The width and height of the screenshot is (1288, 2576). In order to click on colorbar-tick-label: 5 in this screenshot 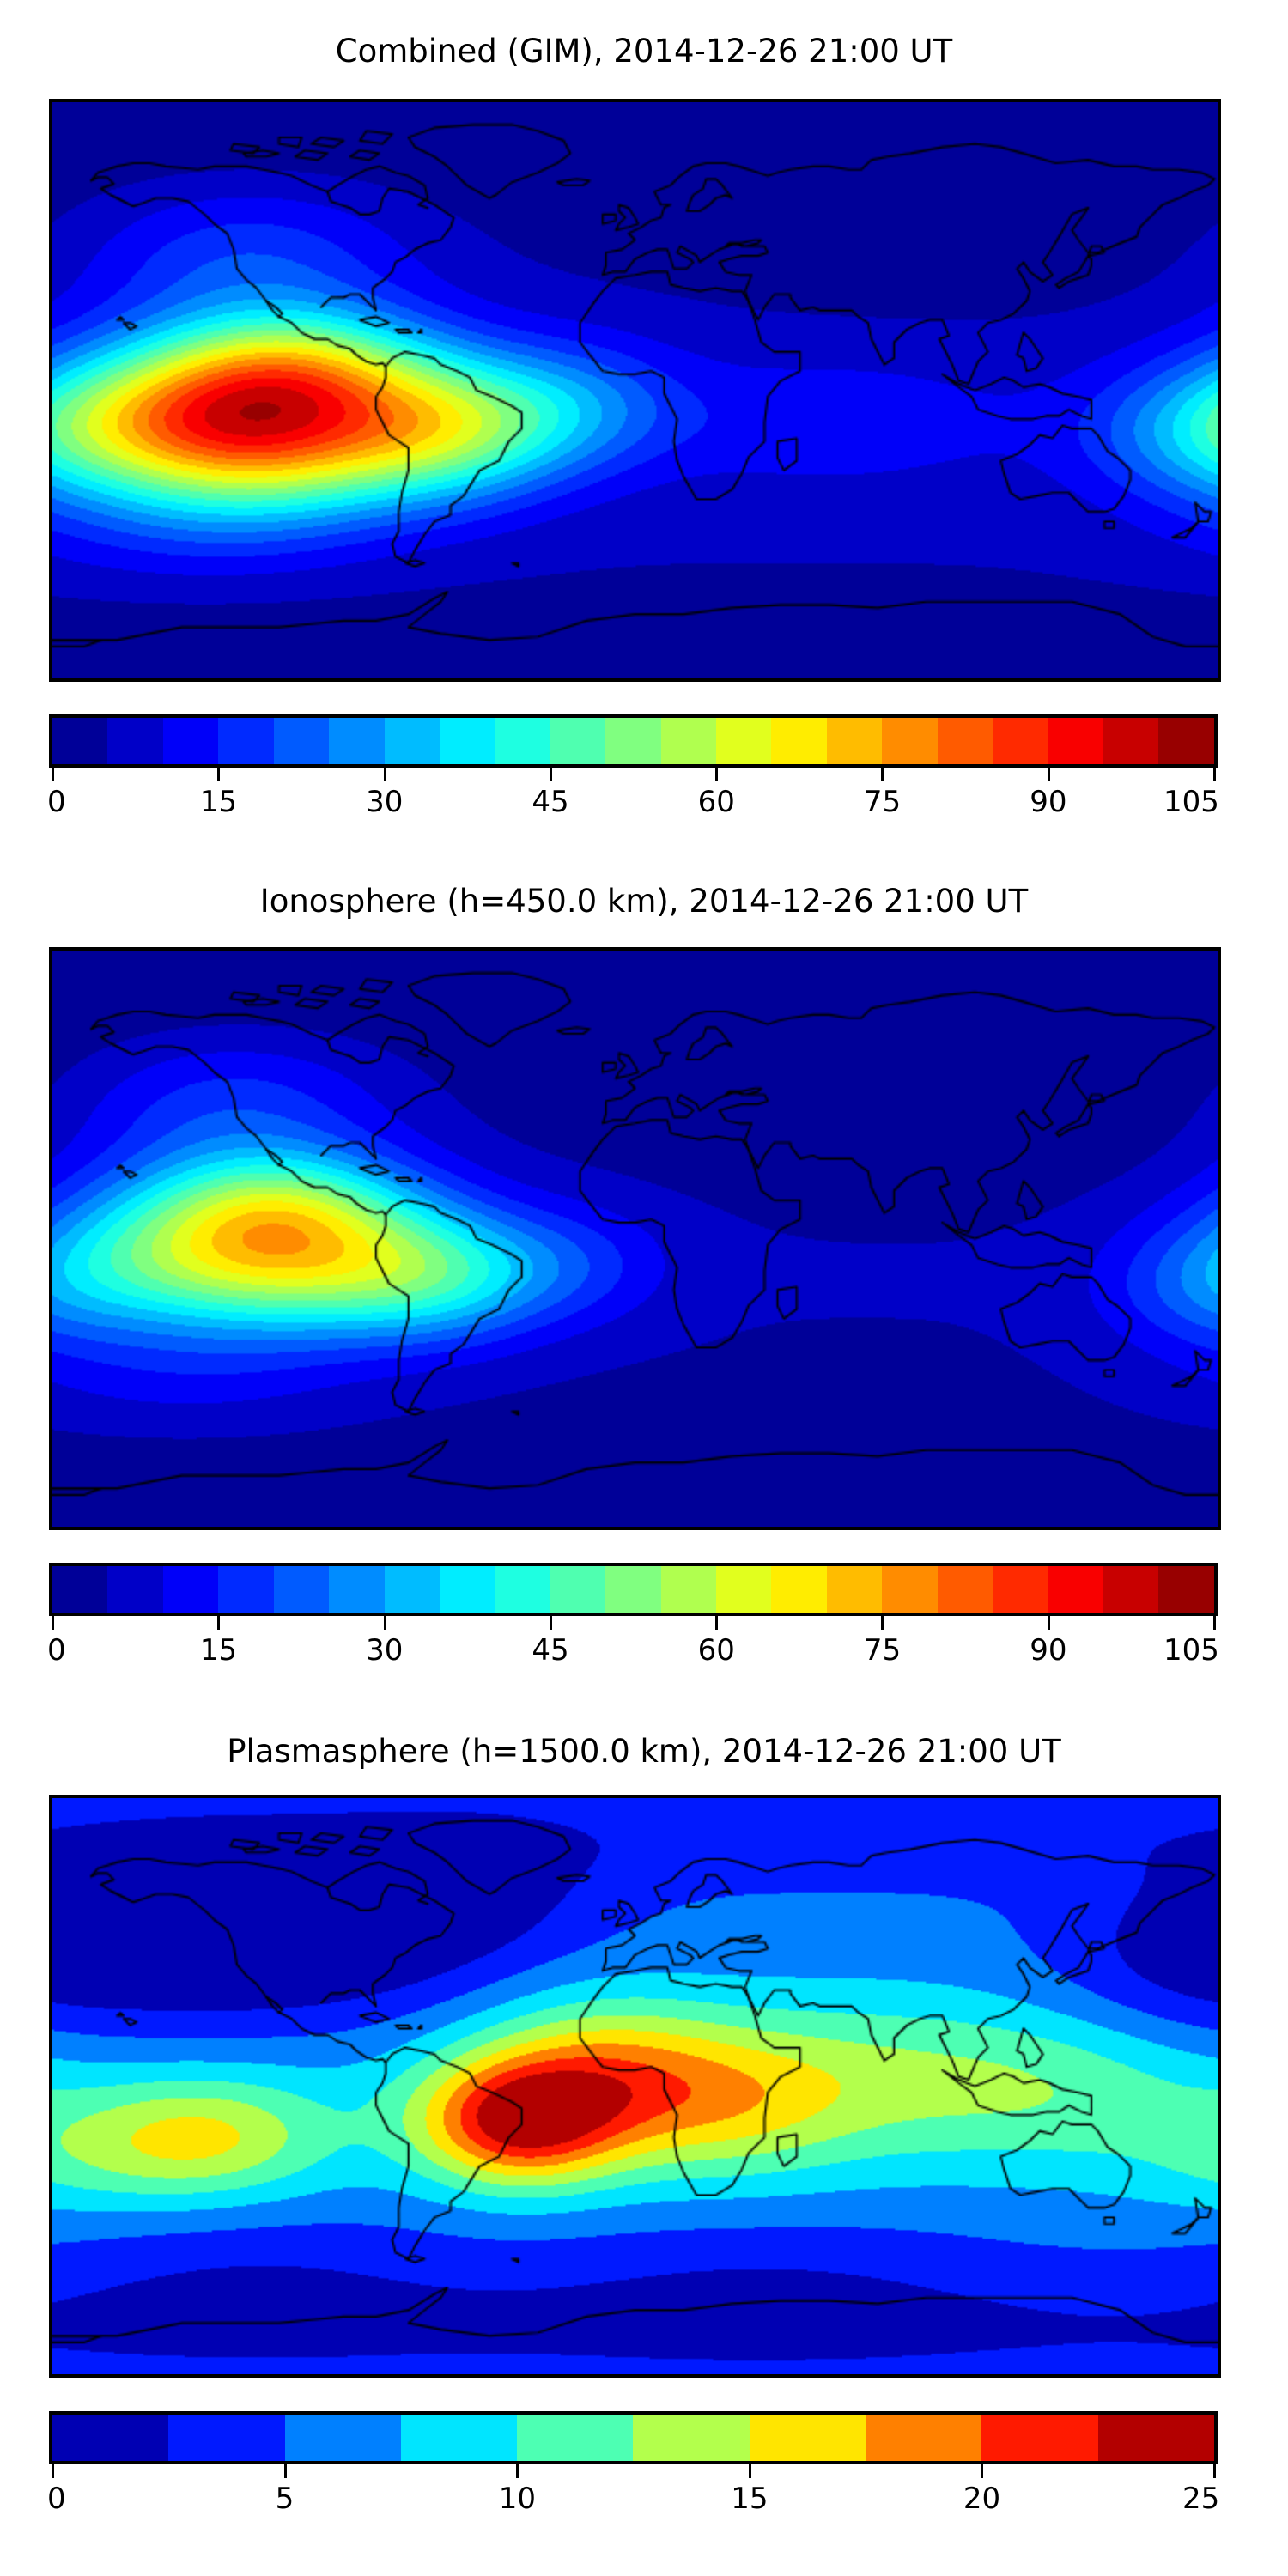, I will do `click(285, 2499)`.